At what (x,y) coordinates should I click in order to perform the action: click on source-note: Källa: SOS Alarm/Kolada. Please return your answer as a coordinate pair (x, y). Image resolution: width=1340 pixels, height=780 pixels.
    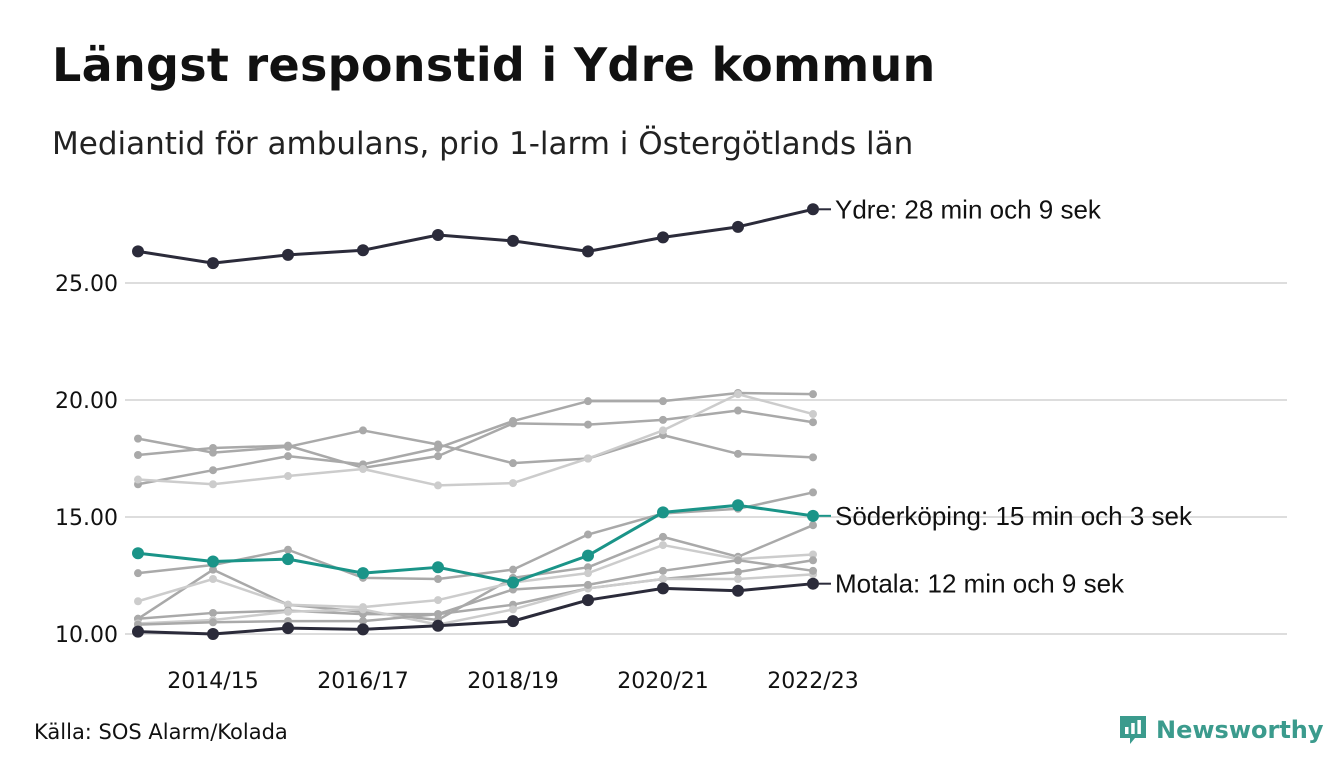
    Looking at the image, I should click on (161, 732).